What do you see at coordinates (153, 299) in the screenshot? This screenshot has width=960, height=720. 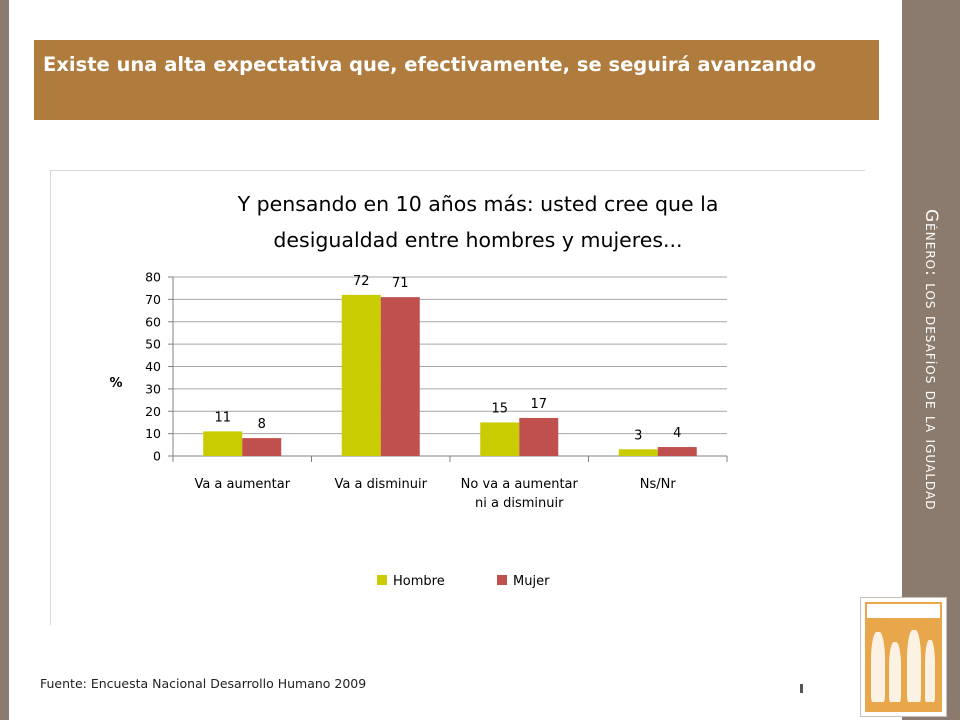 I see `y-tick-label: 70` at bounding box center [153, 299].